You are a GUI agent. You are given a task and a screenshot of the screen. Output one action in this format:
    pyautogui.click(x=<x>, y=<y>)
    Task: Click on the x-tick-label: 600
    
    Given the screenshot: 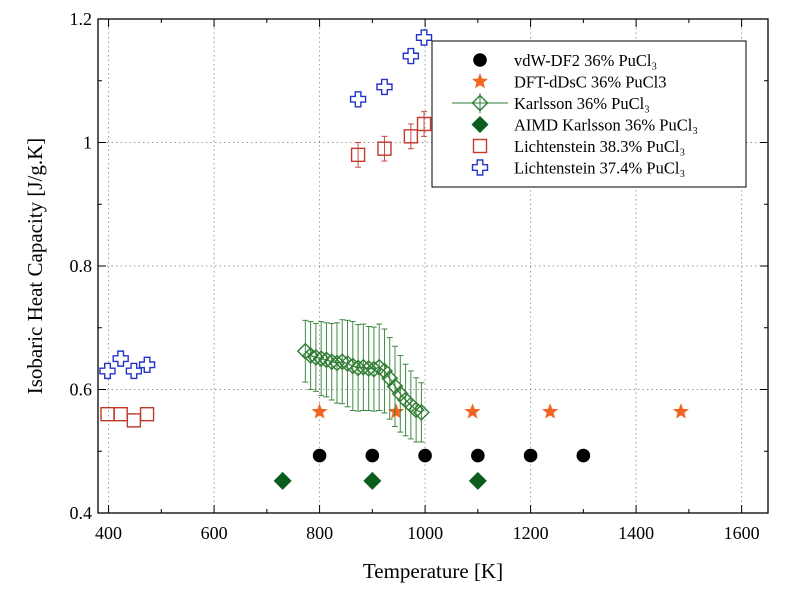 What is the action you would take?
    pyautogui.click(x=214, y=533)
    